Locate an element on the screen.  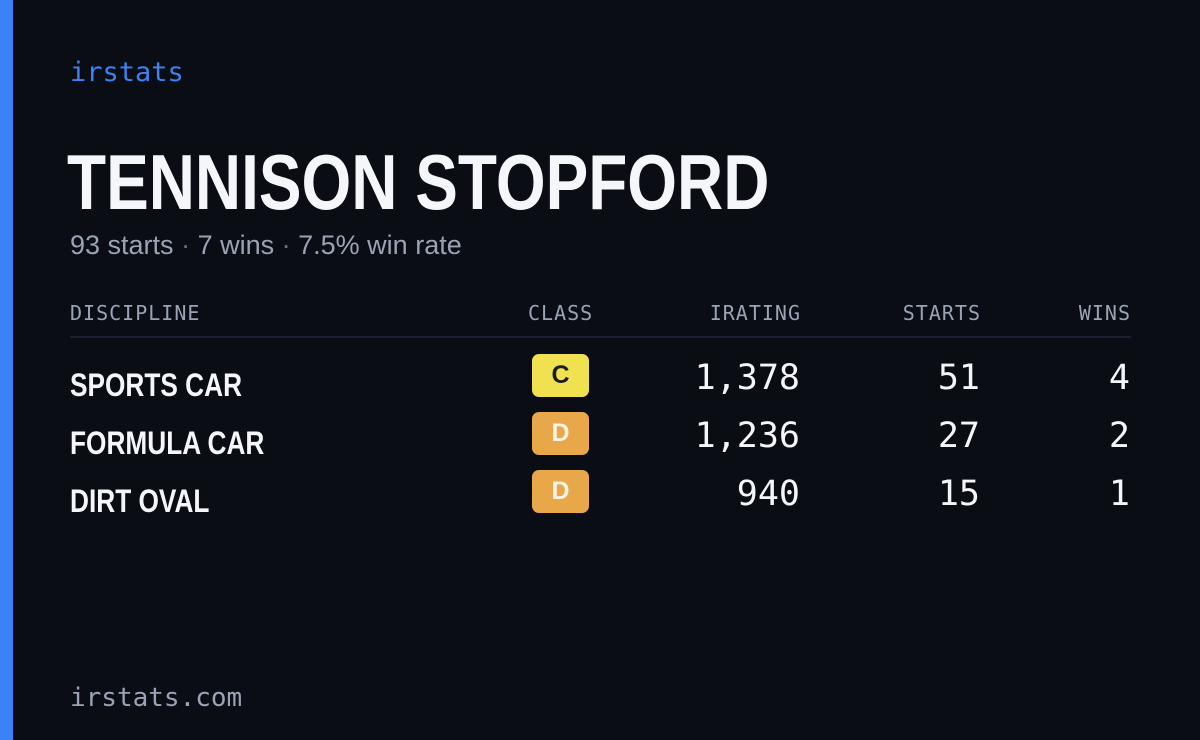
column-header-class: CLASS is located at coordinates (561, 313).